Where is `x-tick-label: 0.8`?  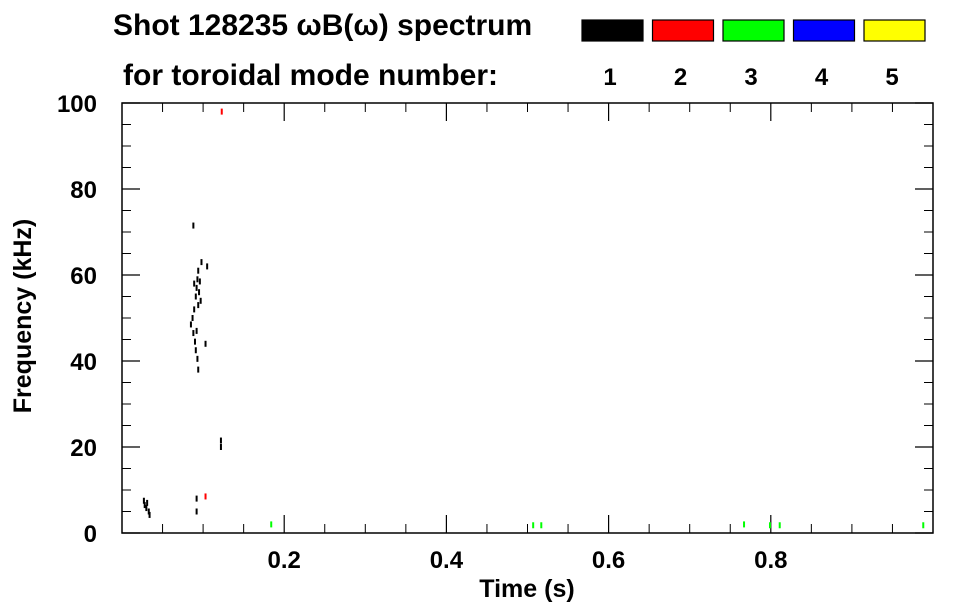 x-tick-label: 0.8 is located at coordinates (770, 560).